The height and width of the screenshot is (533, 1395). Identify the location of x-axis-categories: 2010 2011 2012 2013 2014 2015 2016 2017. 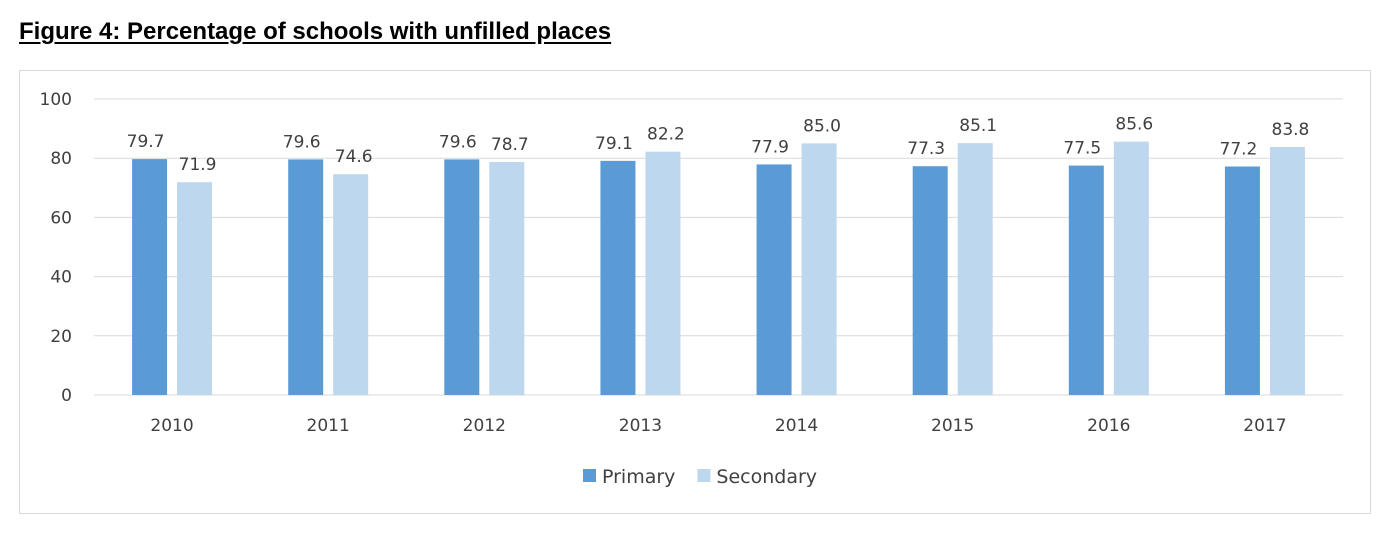
(718, 426).